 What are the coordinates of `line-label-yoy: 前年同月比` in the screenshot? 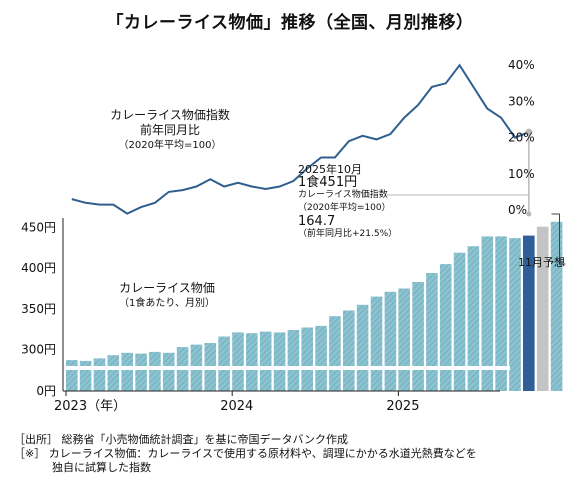 It's located at (169, 130).